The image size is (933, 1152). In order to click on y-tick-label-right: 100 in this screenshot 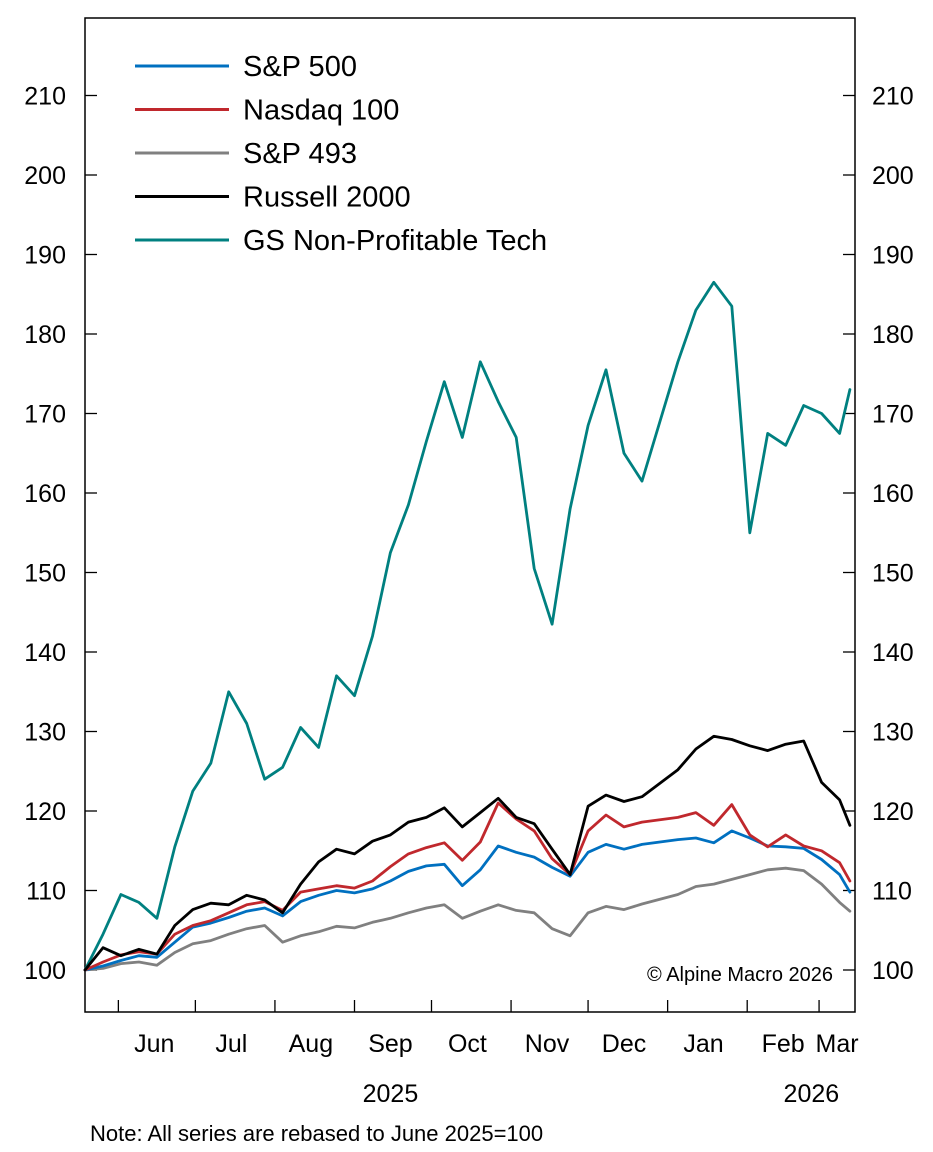, I will do `click(893, 971)`.